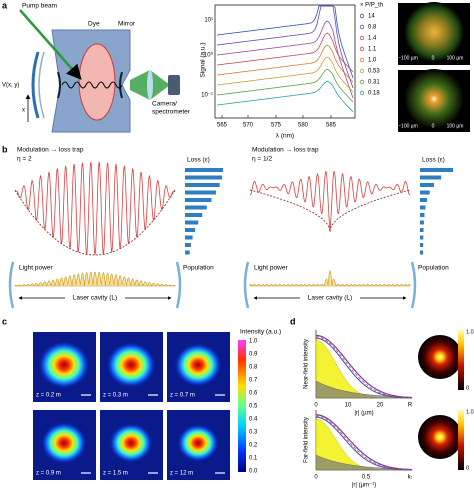 This screenshot has height=488, width=474. I want to click on label: 0.7, so click(253, 381).